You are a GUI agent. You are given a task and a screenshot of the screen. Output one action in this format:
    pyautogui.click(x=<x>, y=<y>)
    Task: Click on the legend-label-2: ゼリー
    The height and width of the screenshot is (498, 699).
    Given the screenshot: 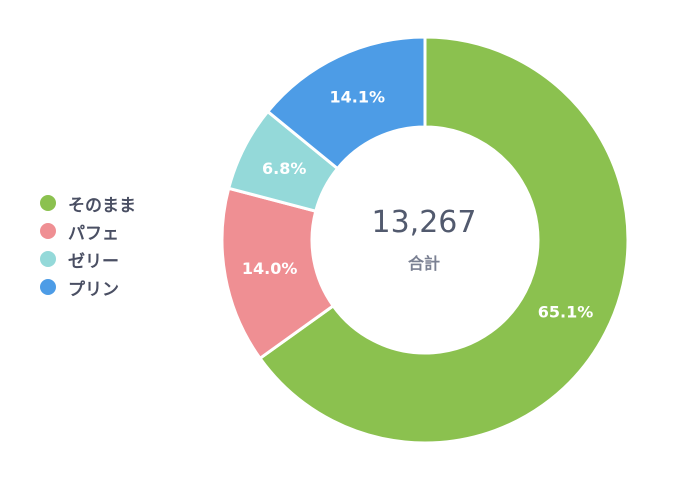 What is the action you would take?
    pyautogui.click(x=93, y=261)
    